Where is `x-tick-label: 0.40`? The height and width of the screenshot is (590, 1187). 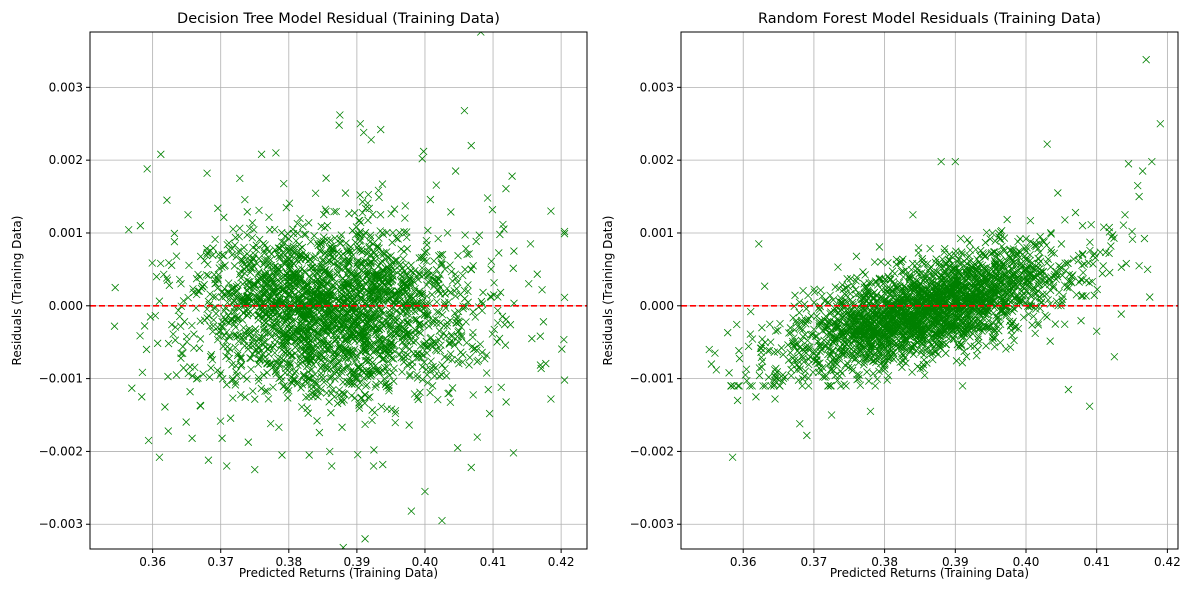
x-tick-label: 0.40 is located at coordinates (425, 562).